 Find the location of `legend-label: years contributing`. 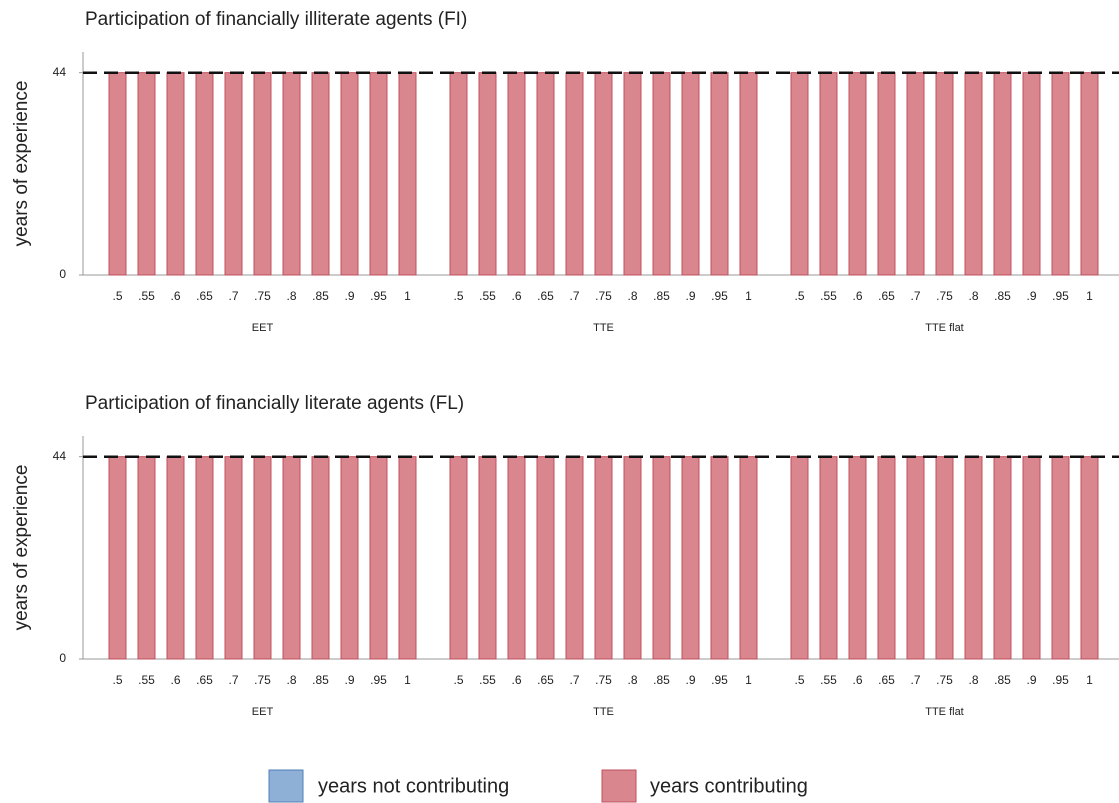

legend-label: years contributing is located at coordinates (729, 786).